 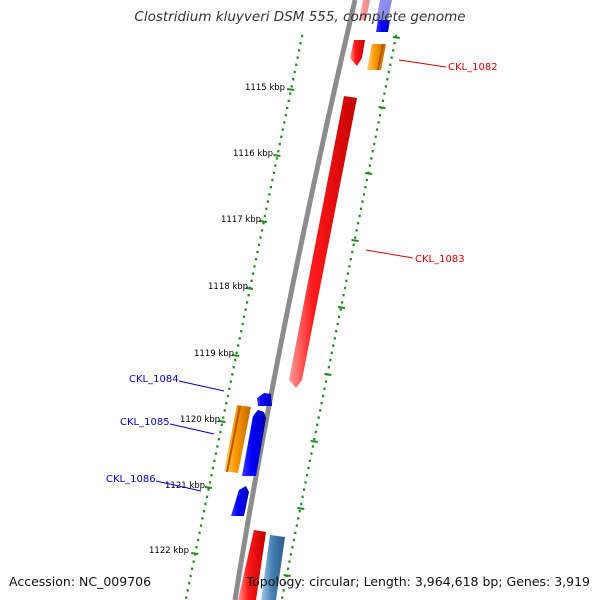 What do you see at coordinates (145, 422) in the screenshot?
I see `gene-label-ckl-1085: CKL_1085` at bounding box center [145, 422].